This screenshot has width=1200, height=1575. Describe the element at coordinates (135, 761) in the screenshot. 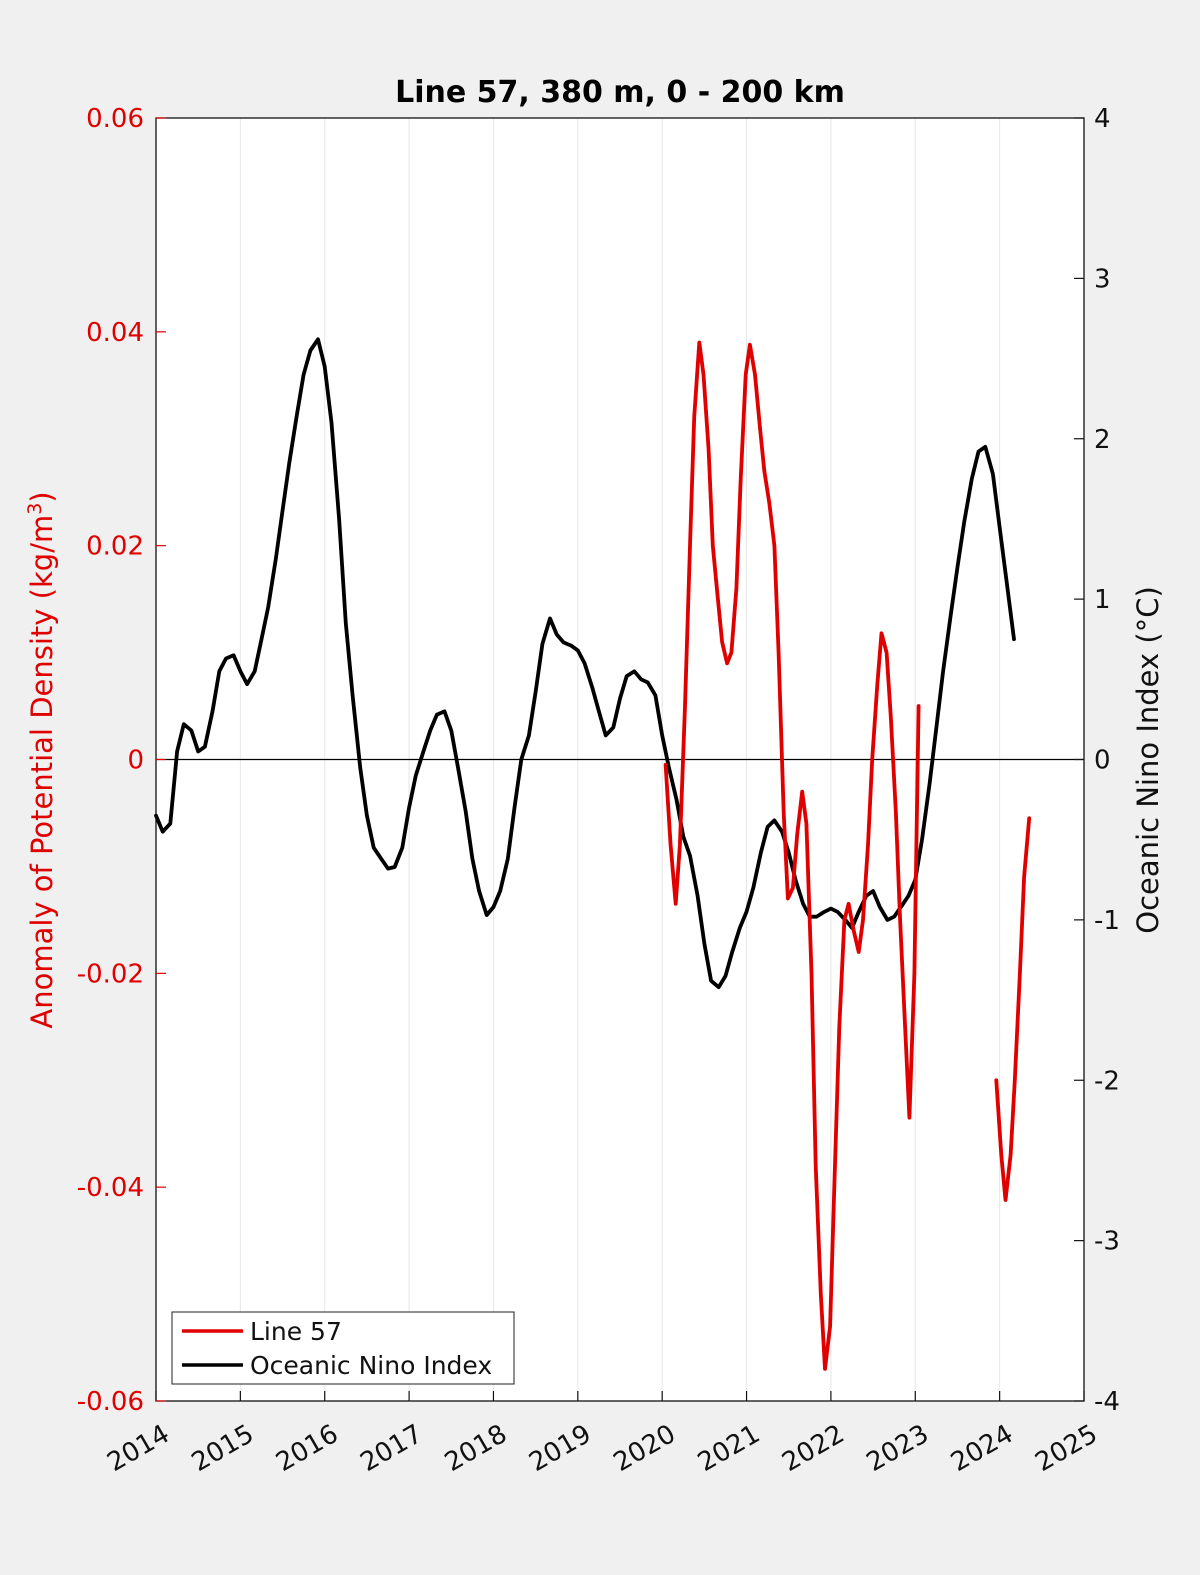

I see `y-tick-label: 0` at that location.